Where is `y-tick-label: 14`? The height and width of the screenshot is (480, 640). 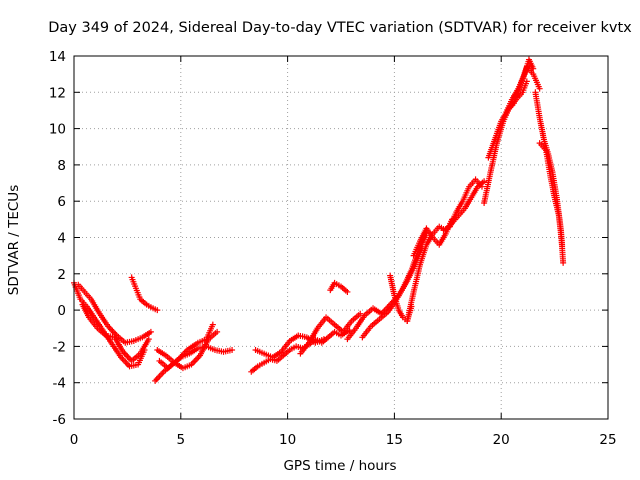 y-tick-label: 14 is located at coordinates (57, 57).